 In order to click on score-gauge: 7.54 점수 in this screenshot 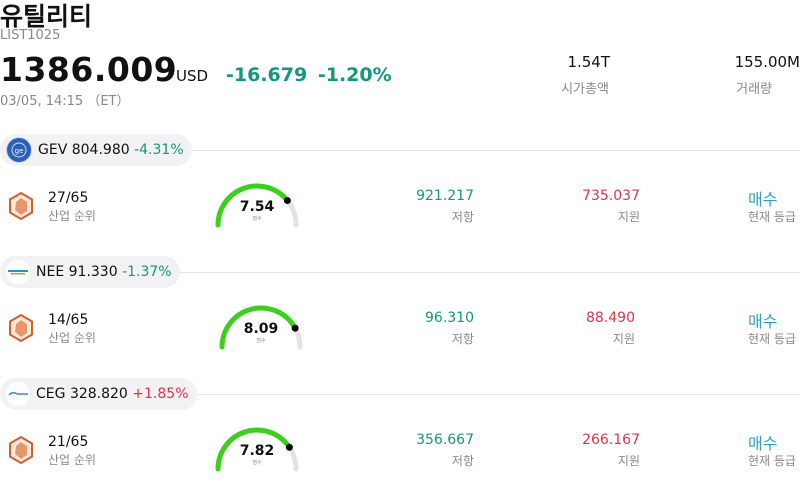, I will do `click(257, 205)`.